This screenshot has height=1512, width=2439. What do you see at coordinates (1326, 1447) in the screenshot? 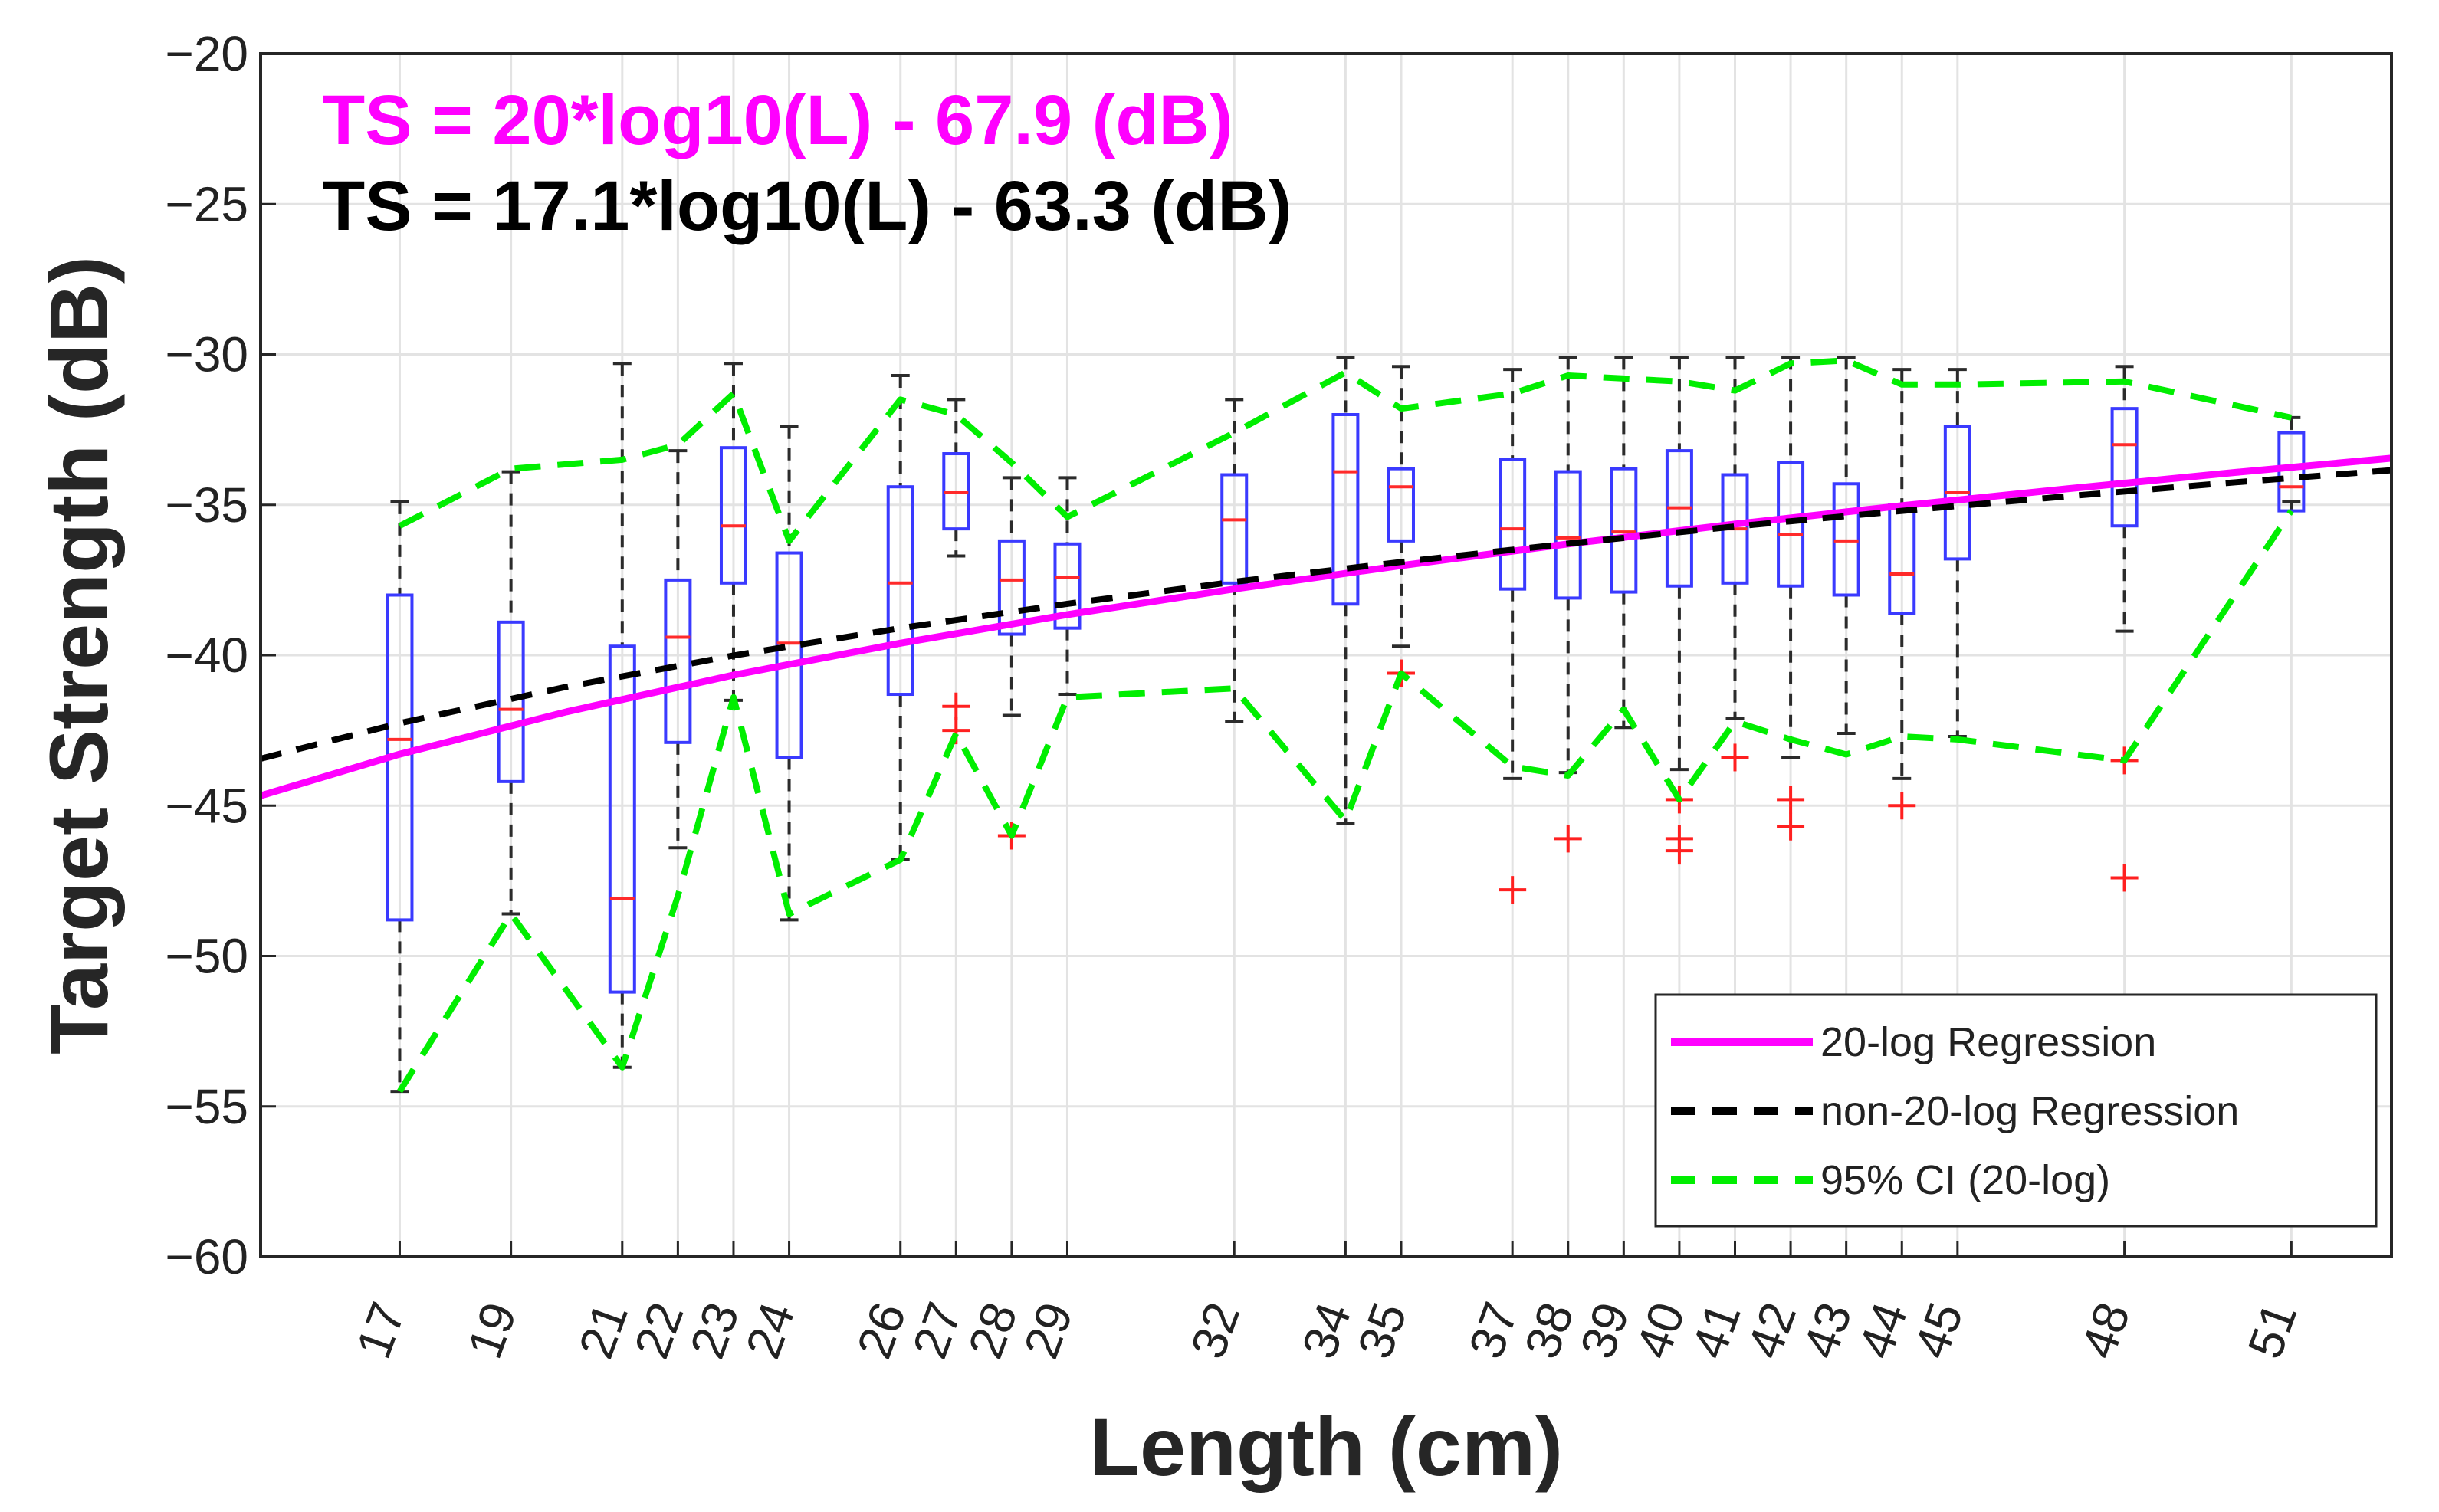
I see `x-axis-title: Length (cm)` at bounding box center [1326, 1447].